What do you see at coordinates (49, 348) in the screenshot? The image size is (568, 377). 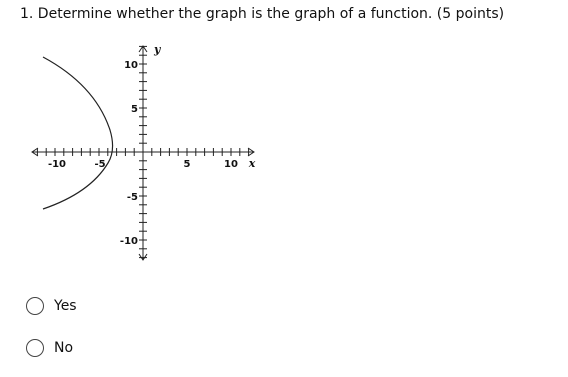 I see `option: No` at bounding box center [49, 348].